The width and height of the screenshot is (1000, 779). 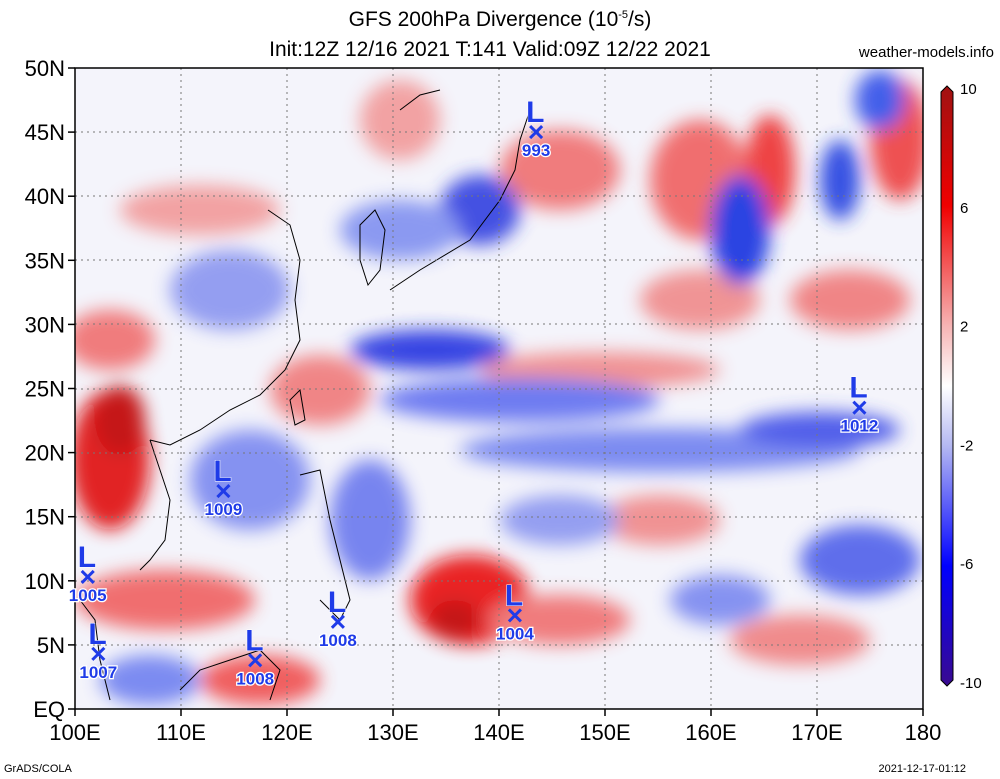 I want to click on colorbar-label: 6, so click(x=964, y=208).